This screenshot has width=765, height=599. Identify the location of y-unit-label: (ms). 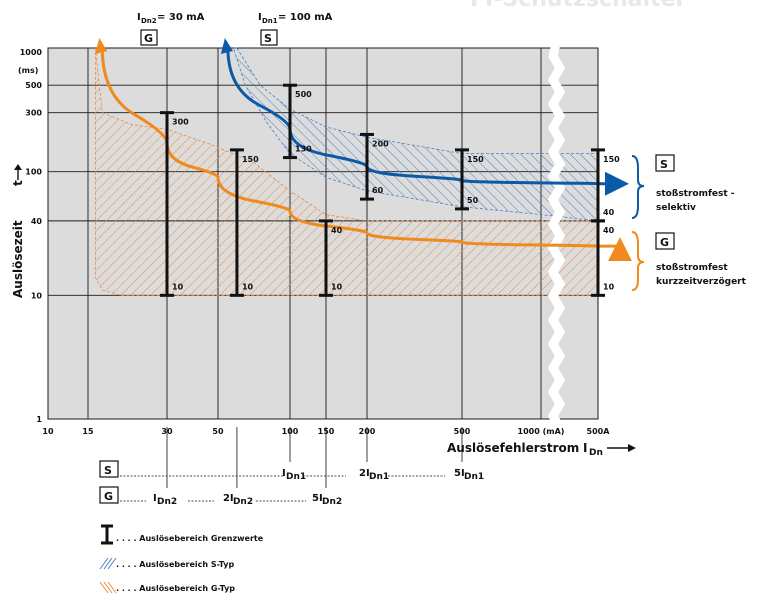
(28, 70).